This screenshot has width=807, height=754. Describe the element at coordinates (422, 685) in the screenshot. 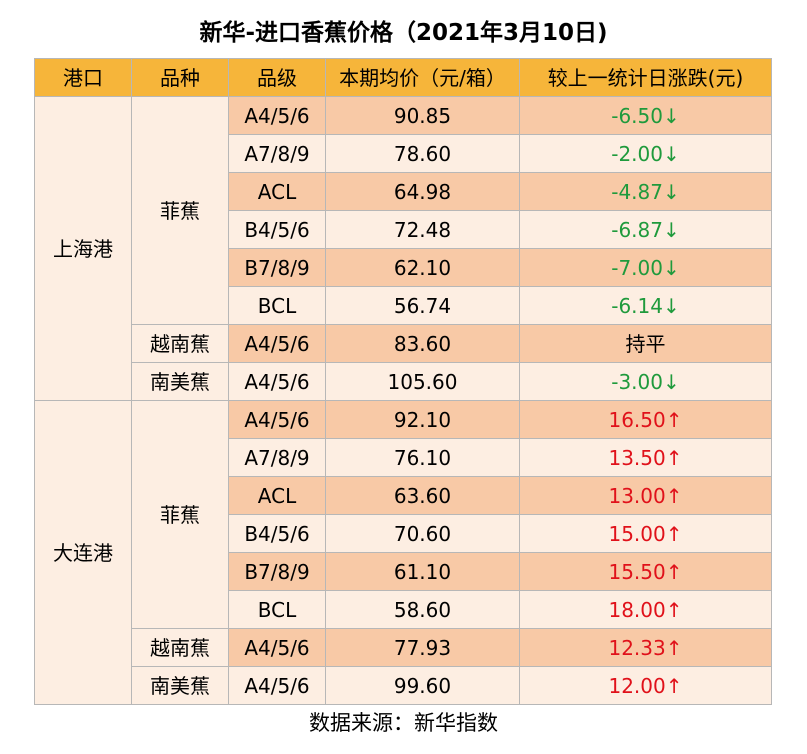

I see `price-cell: 99.60` at that location.